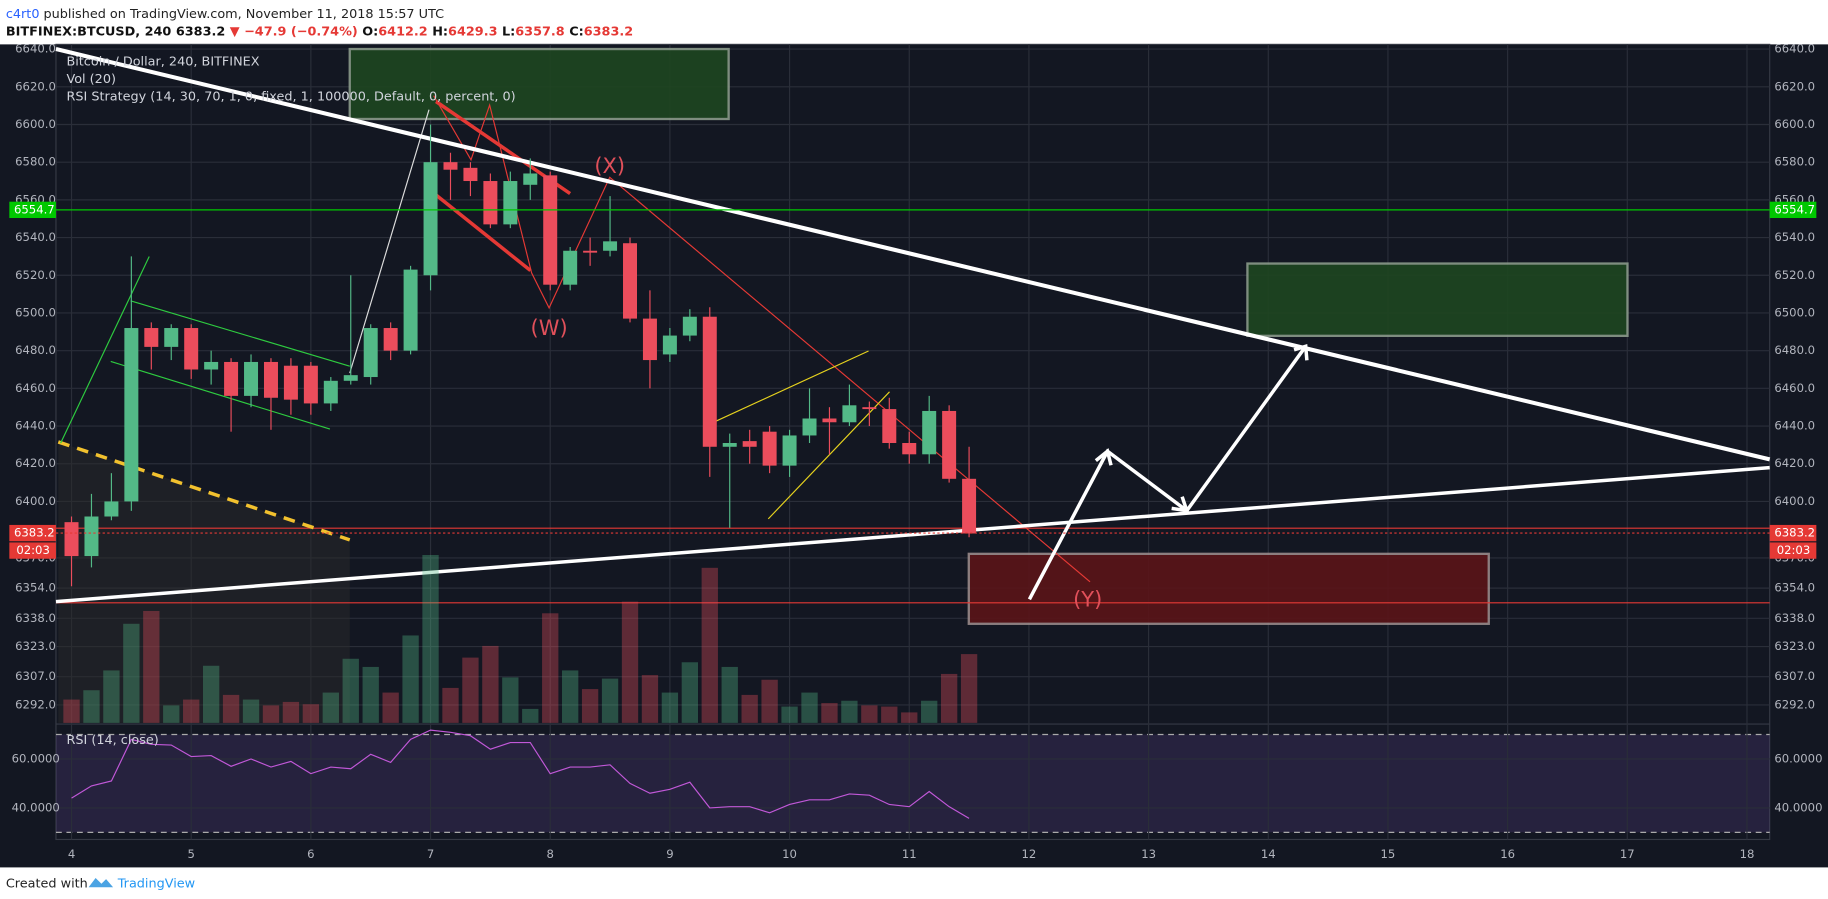 Image resolution: width=1828 pixels, height=899 pixels. What do you see at coordinates (430, 854) in the screenshot?
I see `x-tick-label: 7` at bounding box center [430, 854].